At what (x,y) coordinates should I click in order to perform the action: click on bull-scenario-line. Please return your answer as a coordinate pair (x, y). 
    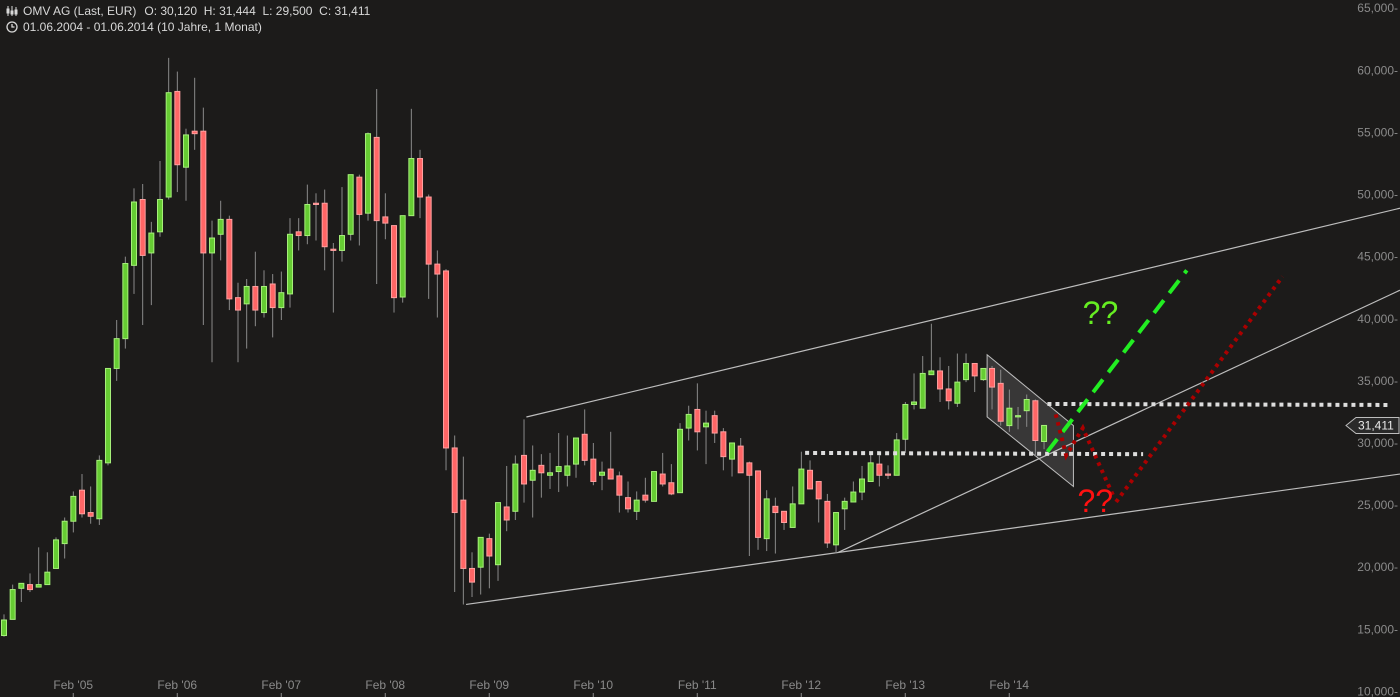
    Looking at the image, I should click on (1117, 361).